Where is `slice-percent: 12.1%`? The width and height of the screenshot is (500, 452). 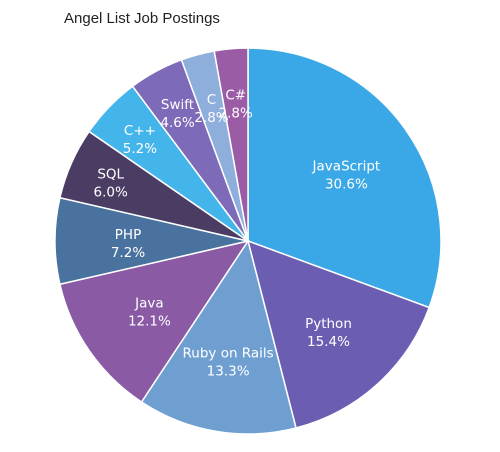
slice-percent: 12.1% is located at coordinates (149, 321).